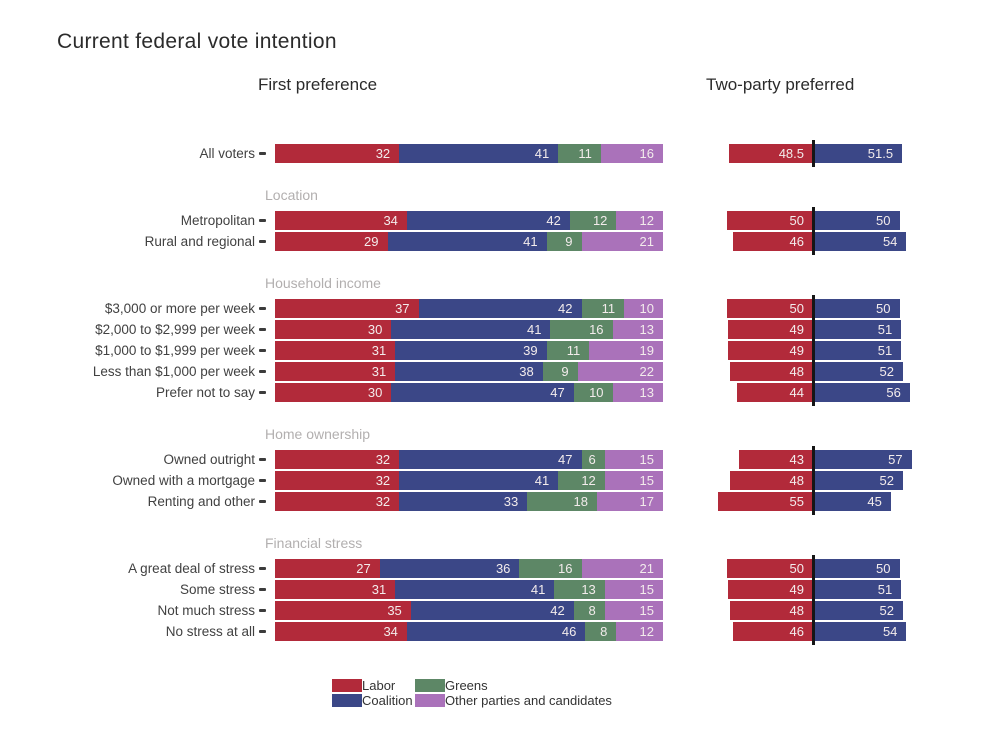 The height and width of the screenshot is (741, 1000). What do you see at coordinates (860, 241) in the screenshot?
I see `tpp-segment-coalition: 54` at bounding box center [860, 241].